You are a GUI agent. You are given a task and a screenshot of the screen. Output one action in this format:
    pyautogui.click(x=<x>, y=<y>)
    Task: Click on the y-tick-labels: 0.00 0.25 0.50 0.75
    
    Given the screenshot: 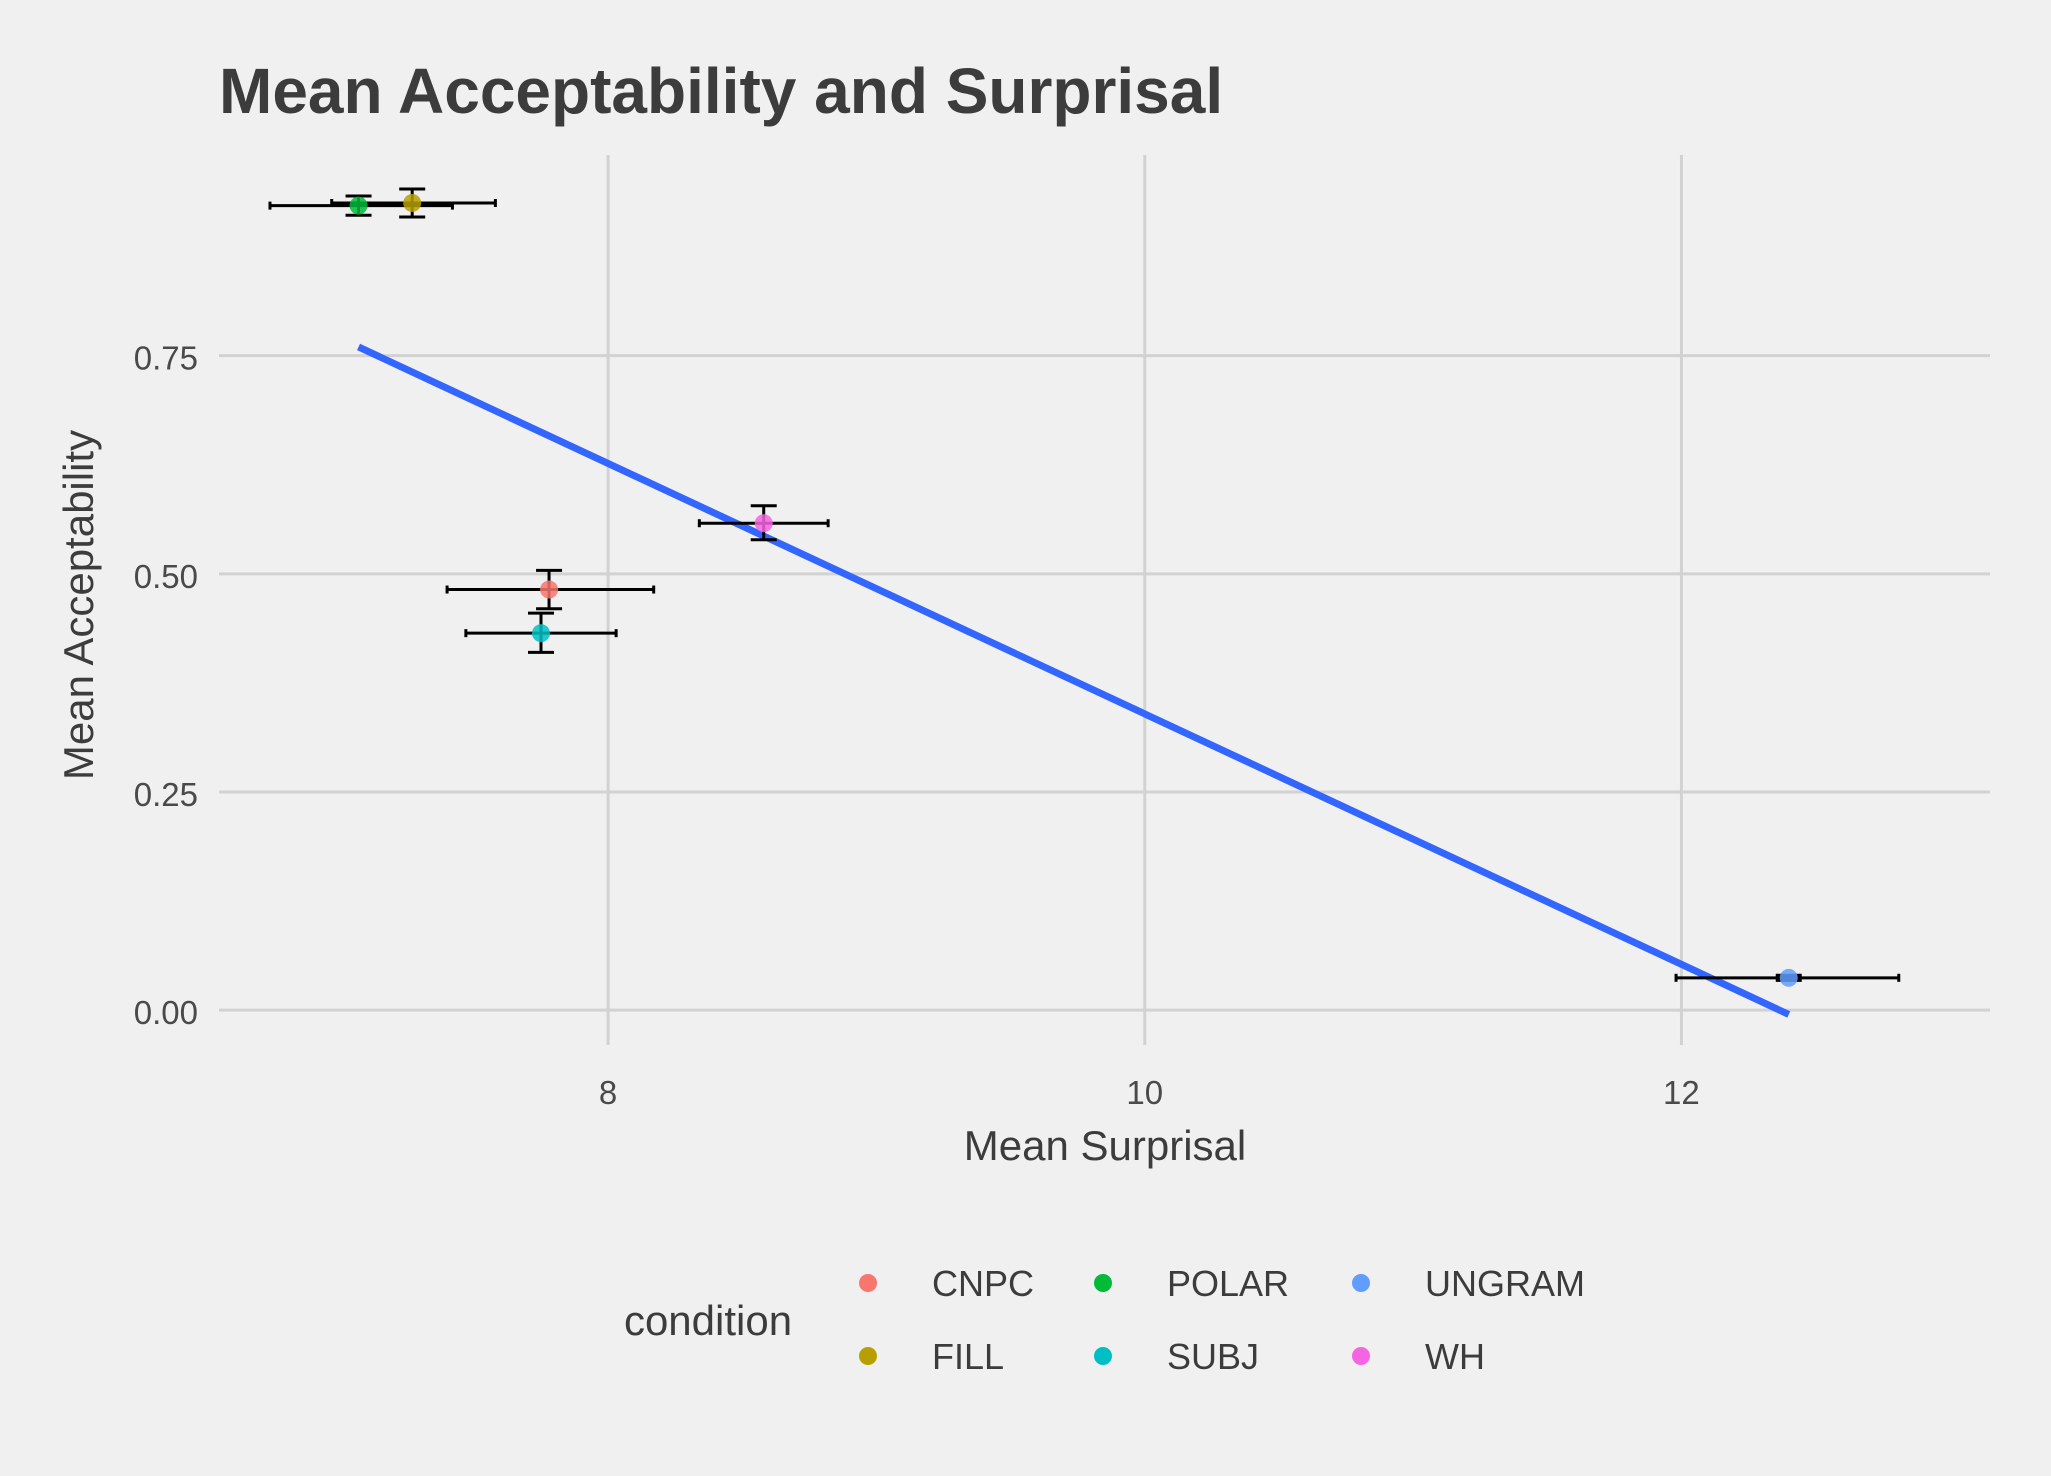 What is the action you would take?
    pyautogui.click(x=166, y=685)
    